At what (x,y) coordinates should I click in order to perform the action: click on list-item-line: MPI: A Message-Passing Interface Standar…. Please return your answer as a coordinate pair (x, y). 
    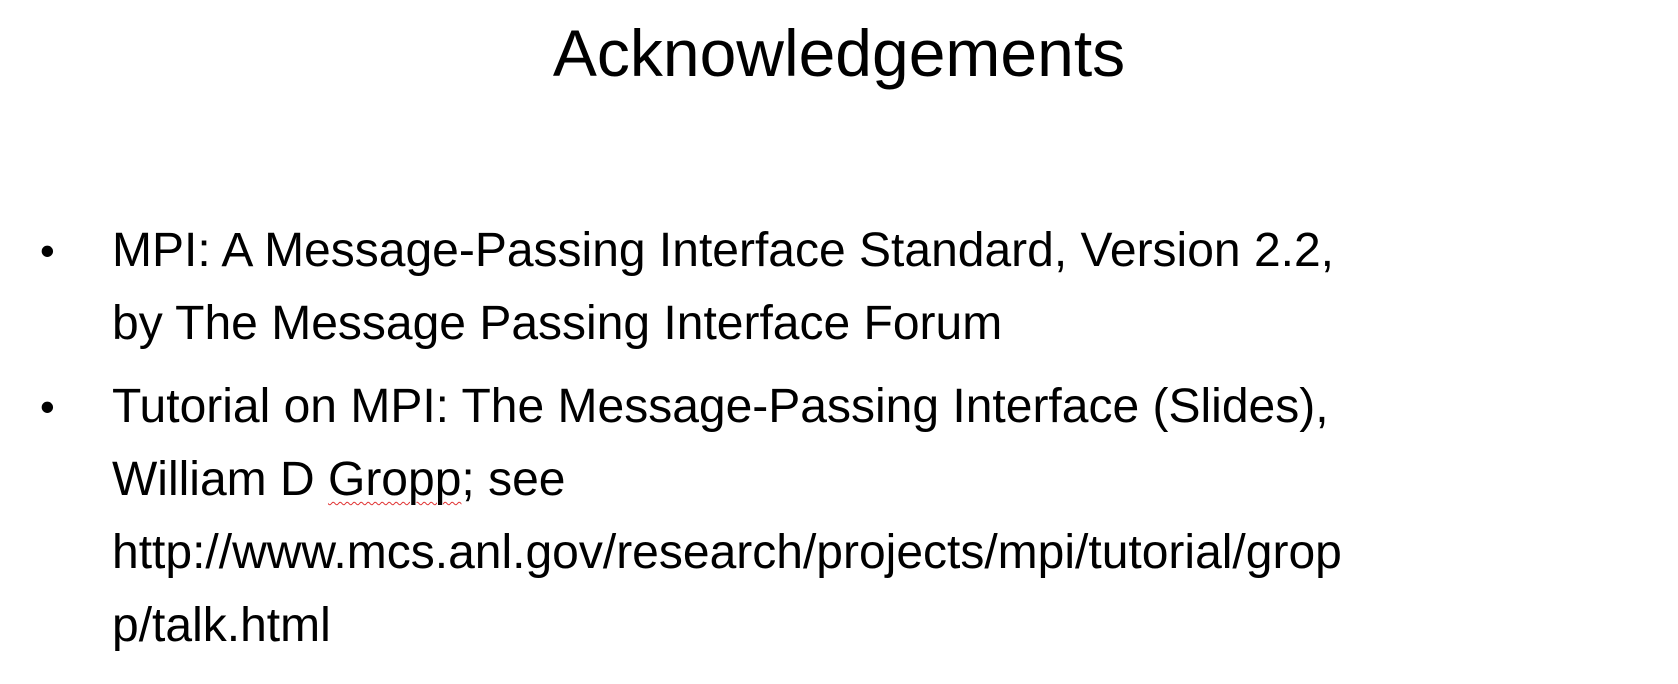
    Looking at the image, I should click on (723, 250).